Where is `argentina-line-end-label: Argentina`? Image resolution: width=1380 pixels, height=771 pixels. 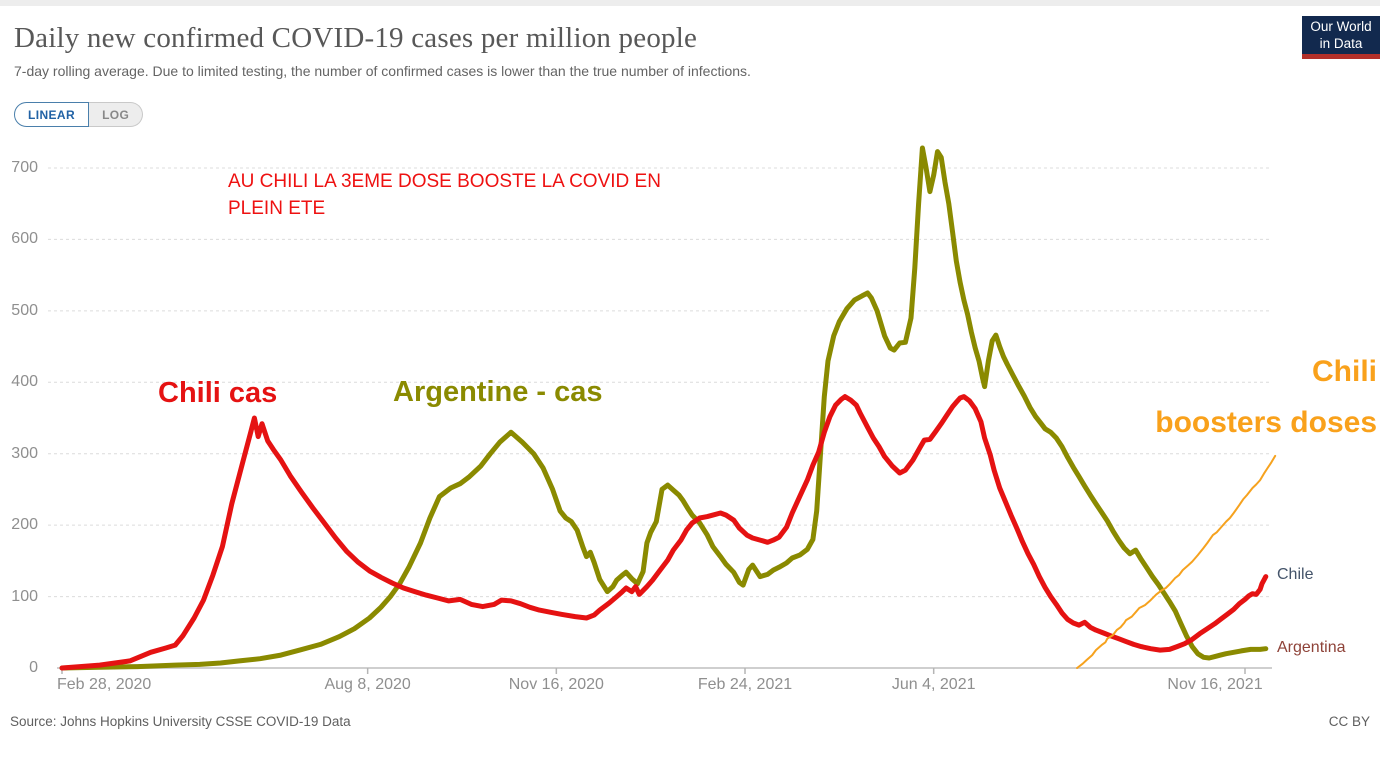
argentina-line-end-label: Argentina is located at coordinates (1311, 647).